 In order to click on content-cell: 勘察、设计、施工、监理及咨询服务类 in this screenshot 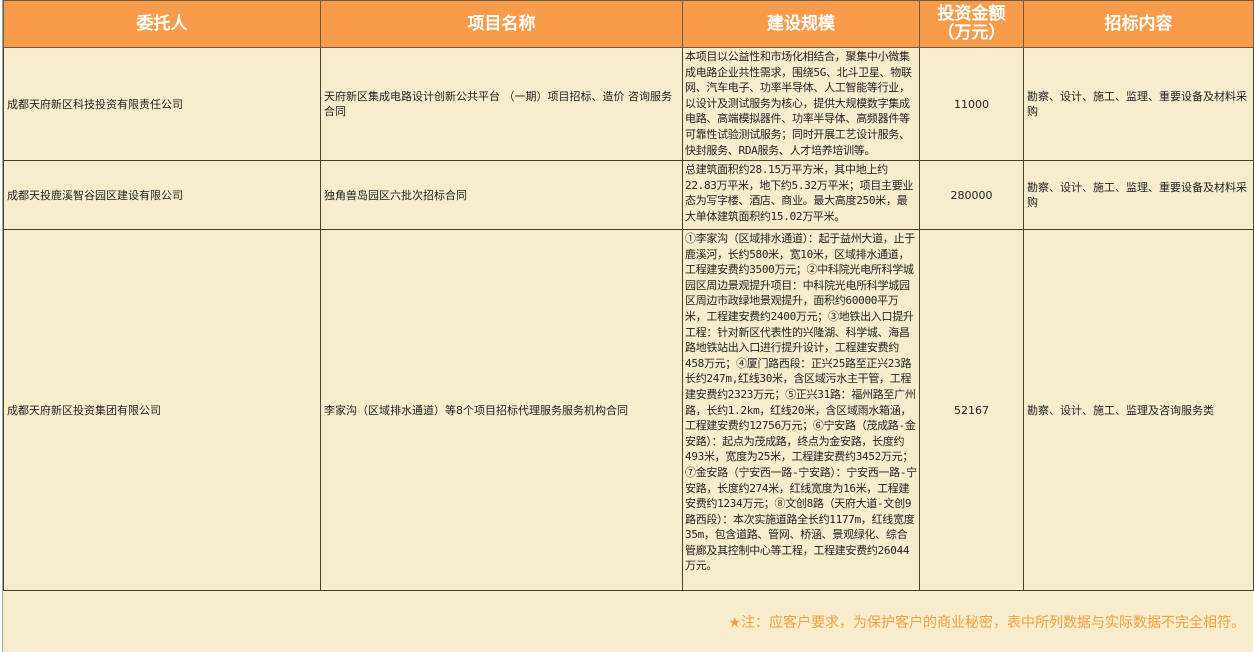, I will do `click(1138, 410)`.